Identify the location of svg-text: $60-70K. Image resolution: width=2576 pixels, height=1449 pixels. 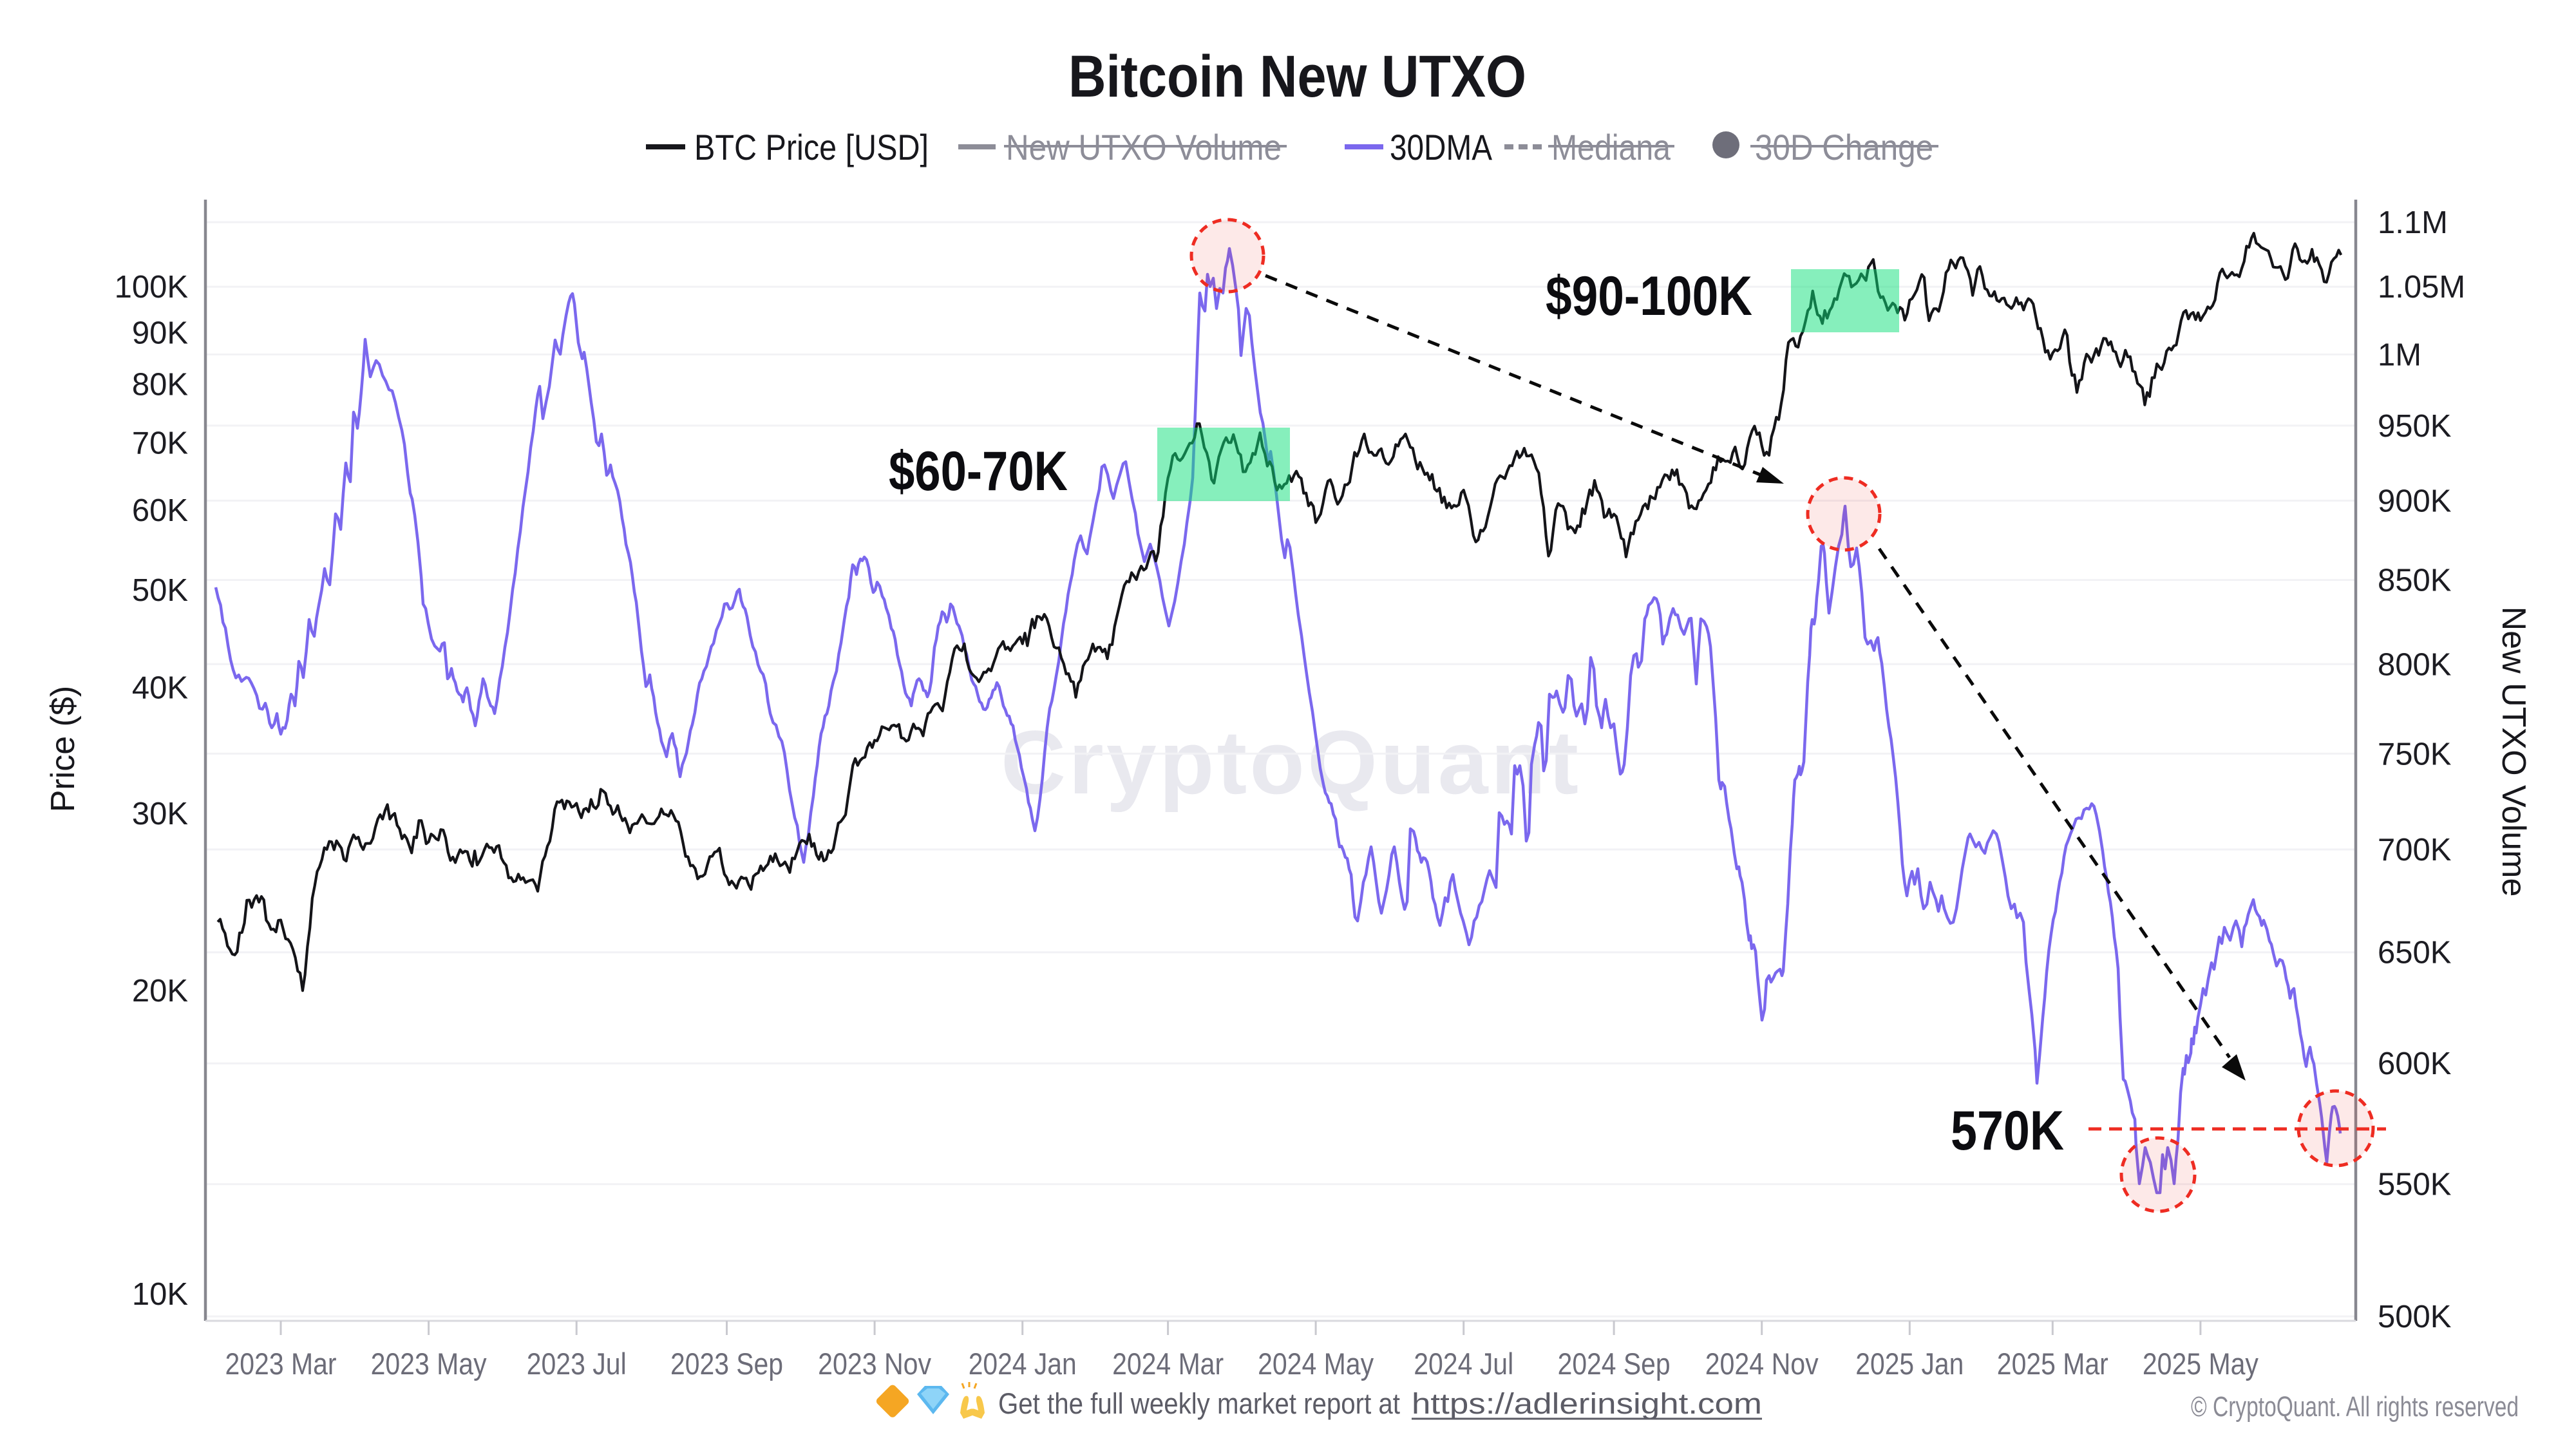
(978, 471).